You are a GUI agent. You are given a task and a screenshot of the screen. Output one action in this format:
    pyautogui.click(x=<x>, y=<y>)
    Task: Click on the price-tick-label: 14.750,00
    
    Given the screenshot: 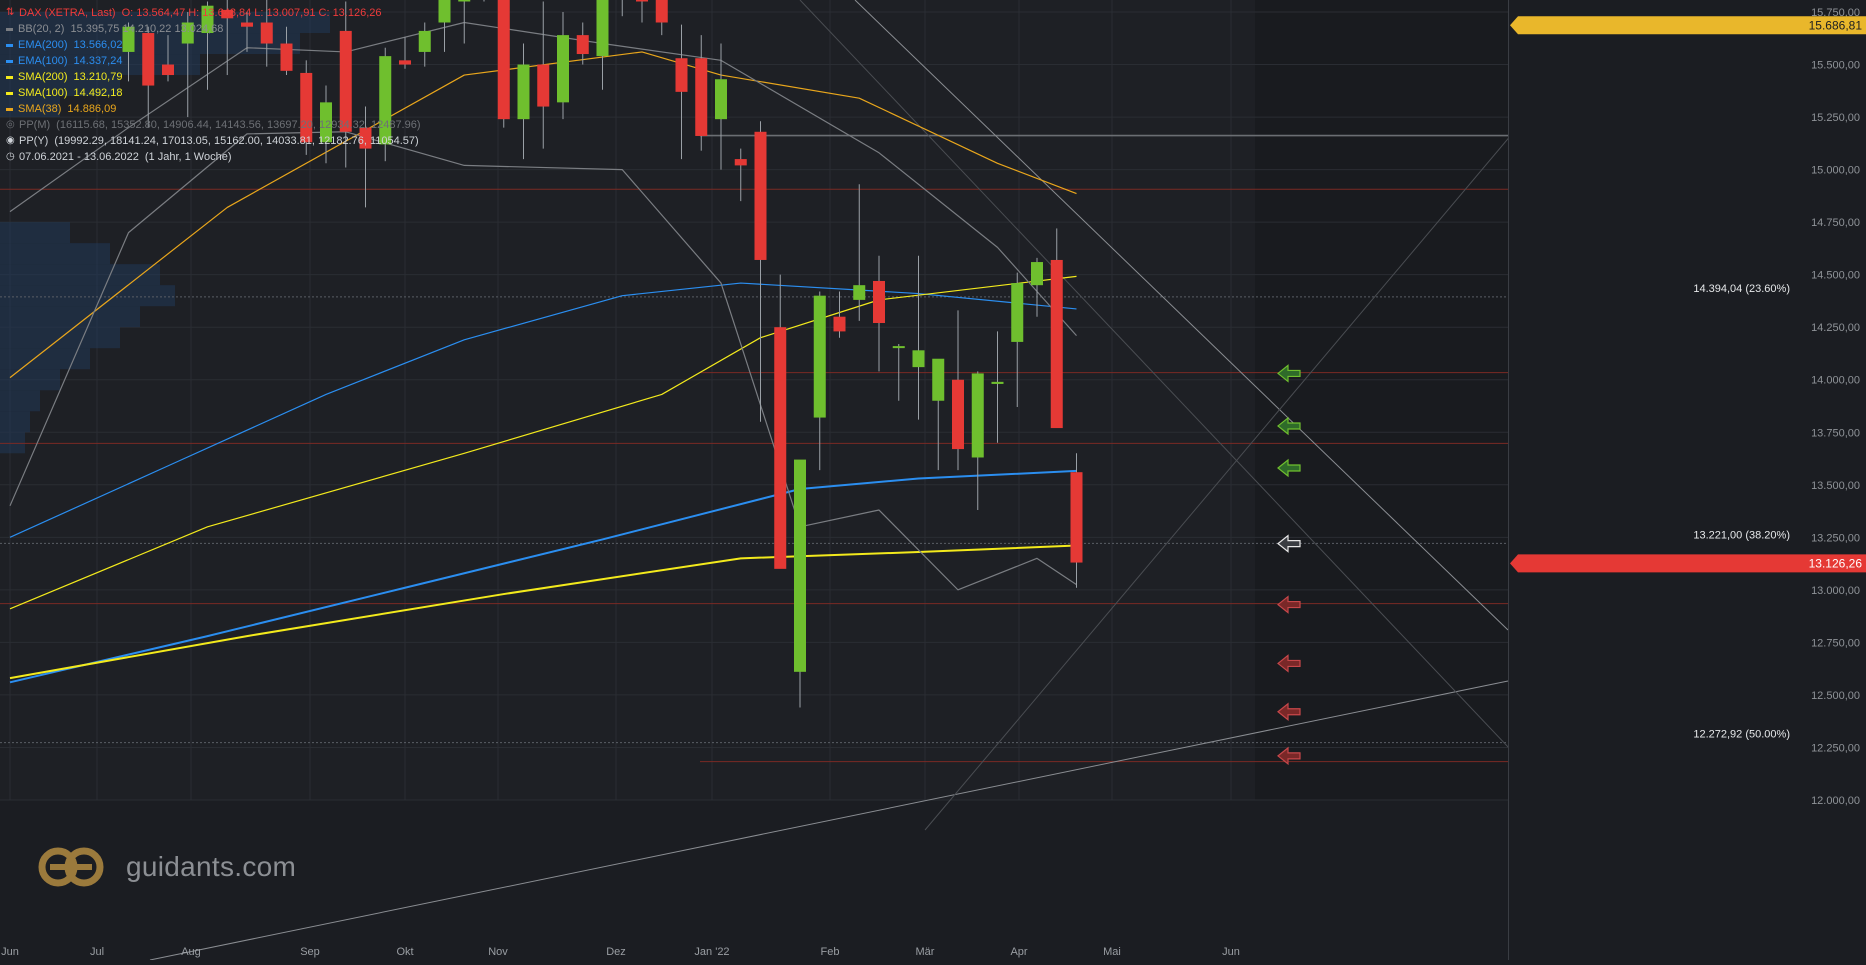 What is the action you would take?
    pyautogui.click(x=1835, y=223)
    